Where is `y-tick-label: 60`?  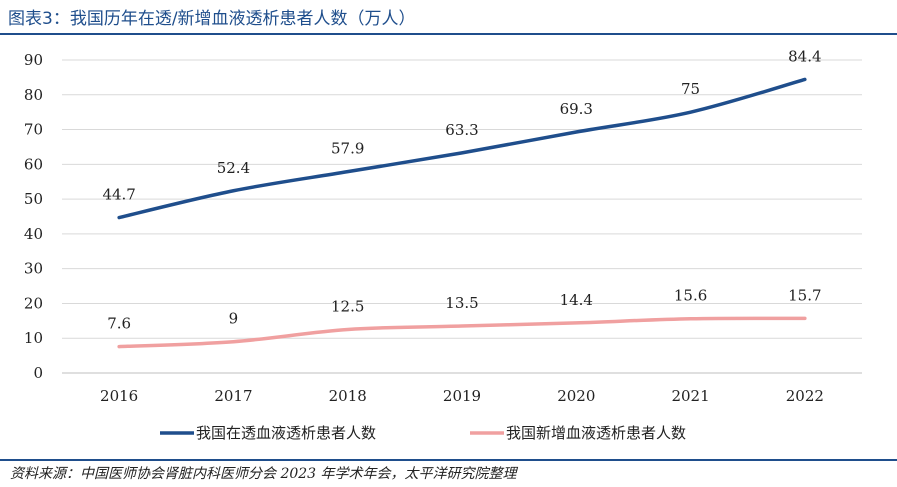
y-tick-label: 60 is located at coordinates (33, 164).